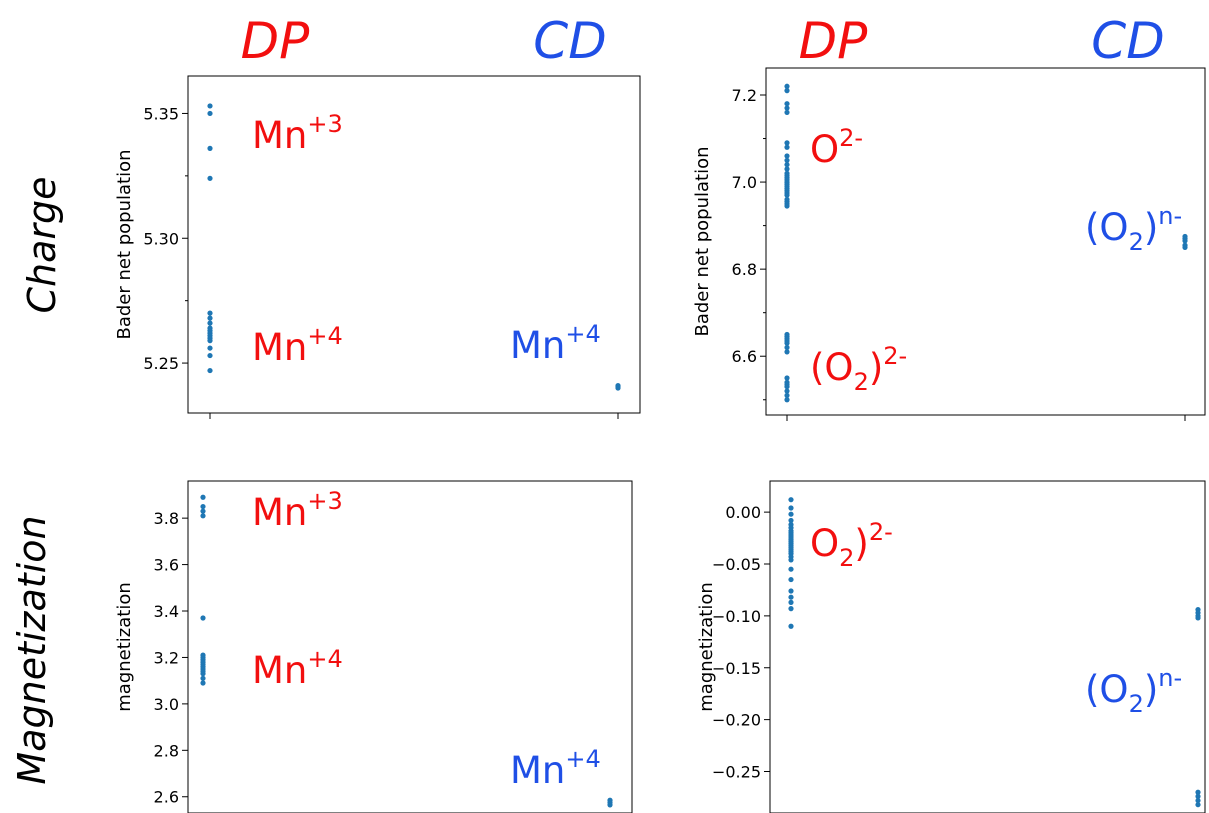  I want to click on species-annotation: Mn+3, so click(297, 510).